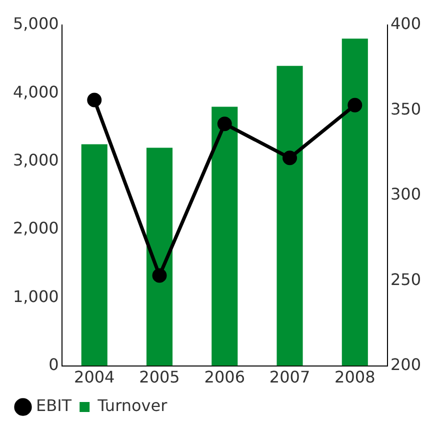 The image size is (432, 427). What do you see at coordinates (53, 364) in the screenshot?
I see `y-tick-label: 0` at bounding box center [53, 364].